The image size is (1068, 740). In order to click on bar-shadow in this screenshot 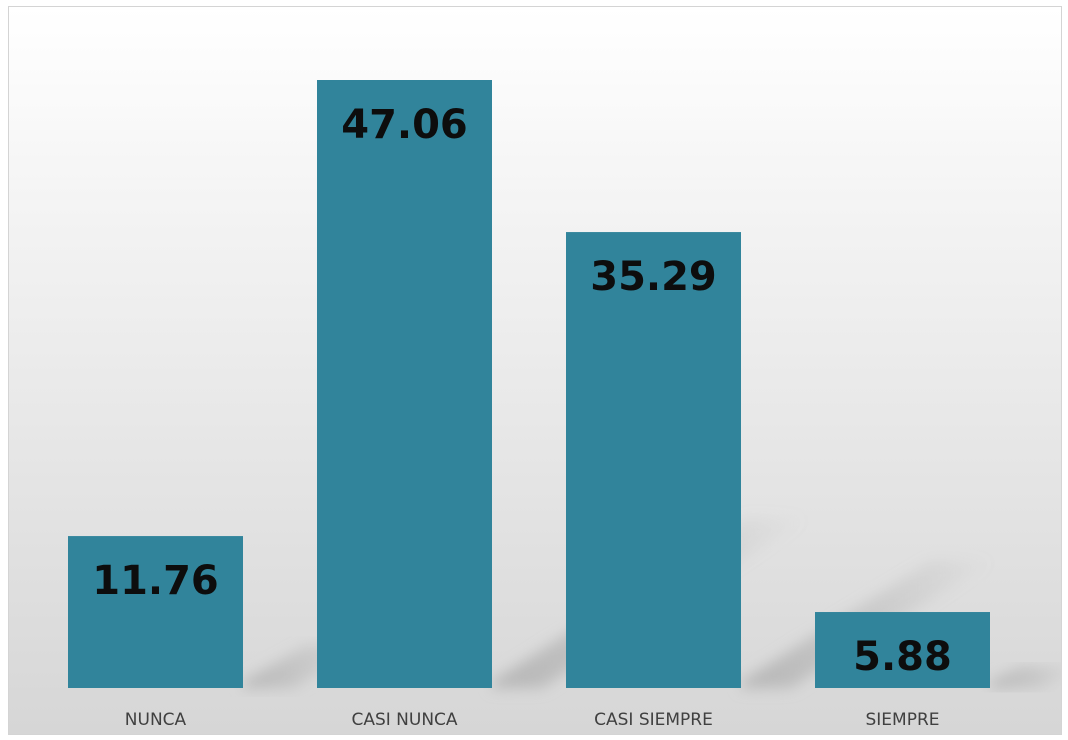, I will do `click(1025, 677)`.